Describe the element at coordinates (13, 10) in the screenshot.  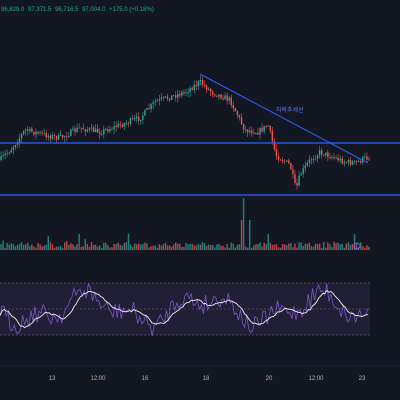
I see `ohlc-open: 96,829.0` at that location.